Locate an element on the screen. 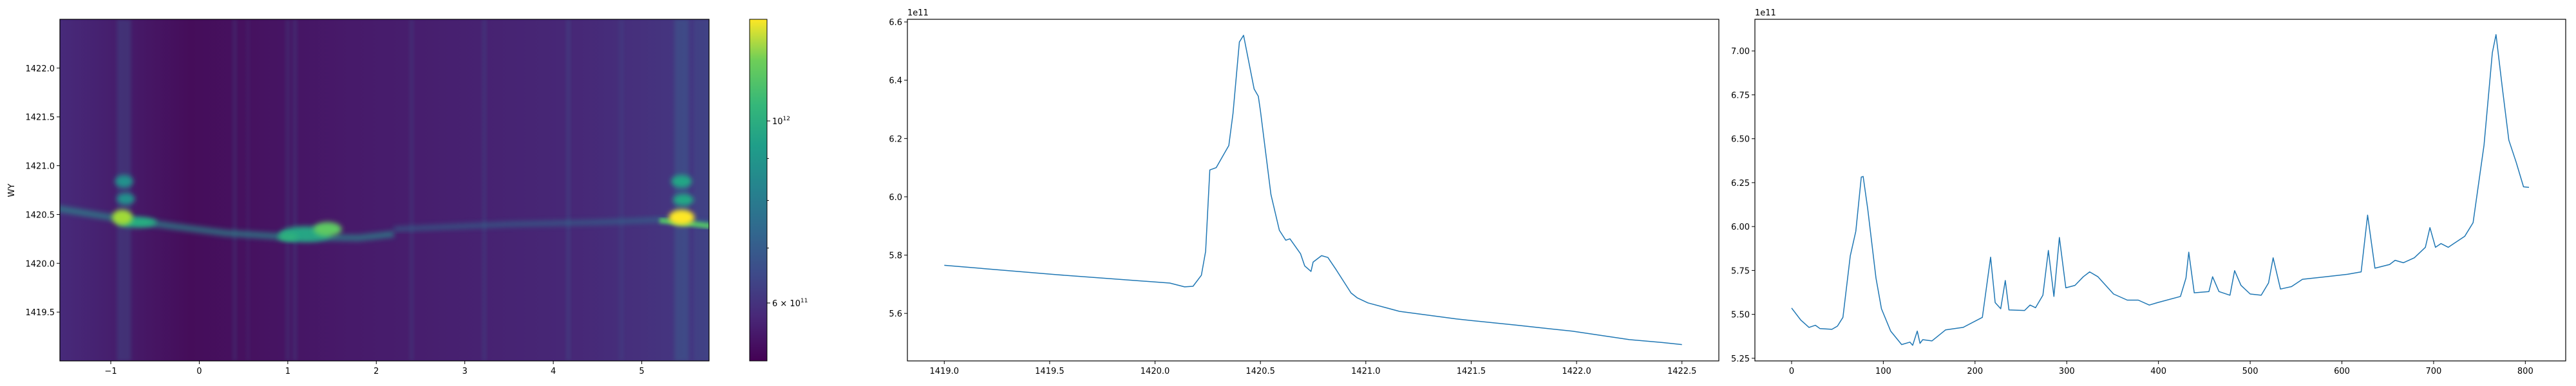 The width and height of the screenshot is (2576, 386). line-chart-2-ytick-label: 6.75 is located at coordinates (1740, 95).